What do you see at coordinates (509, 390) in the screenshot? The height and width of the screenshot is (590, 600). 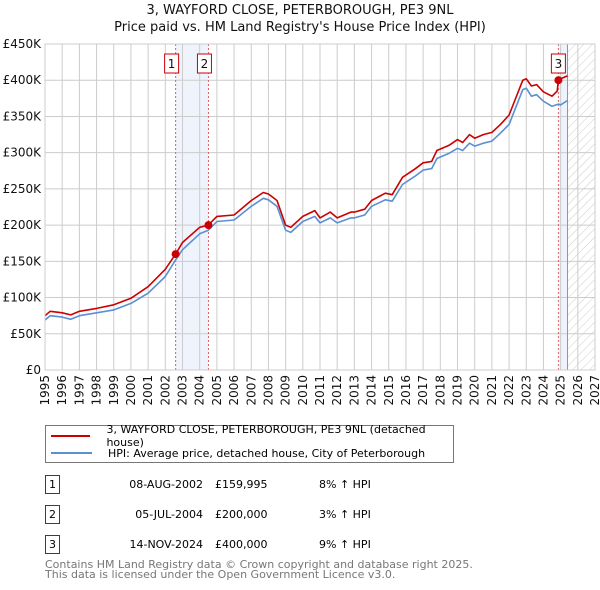 I see `x-tick-label: 2022` at bounding box center [509, 390].